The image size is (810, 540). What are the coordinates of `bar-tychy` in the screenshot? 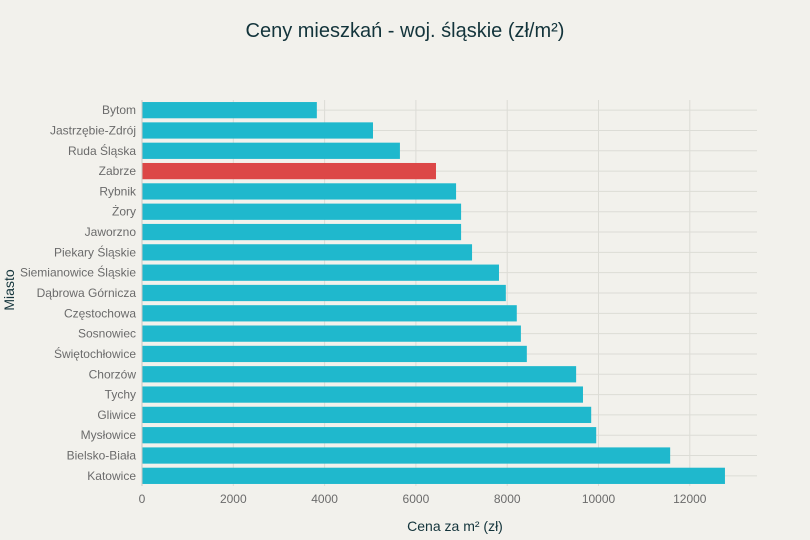 It's located at (362, 394).